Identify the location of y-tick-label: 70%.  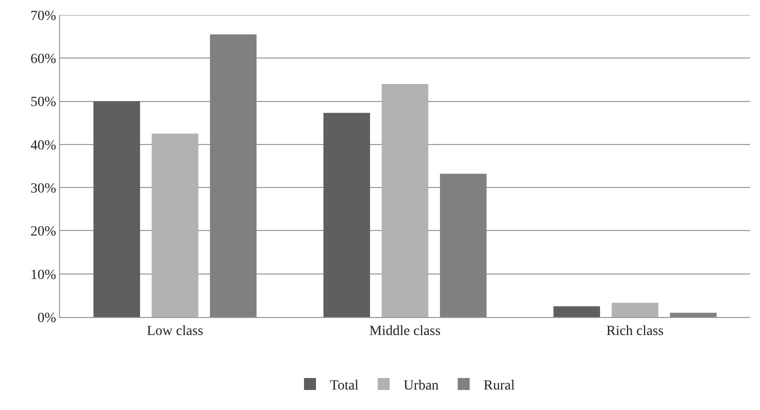
(43, 16).